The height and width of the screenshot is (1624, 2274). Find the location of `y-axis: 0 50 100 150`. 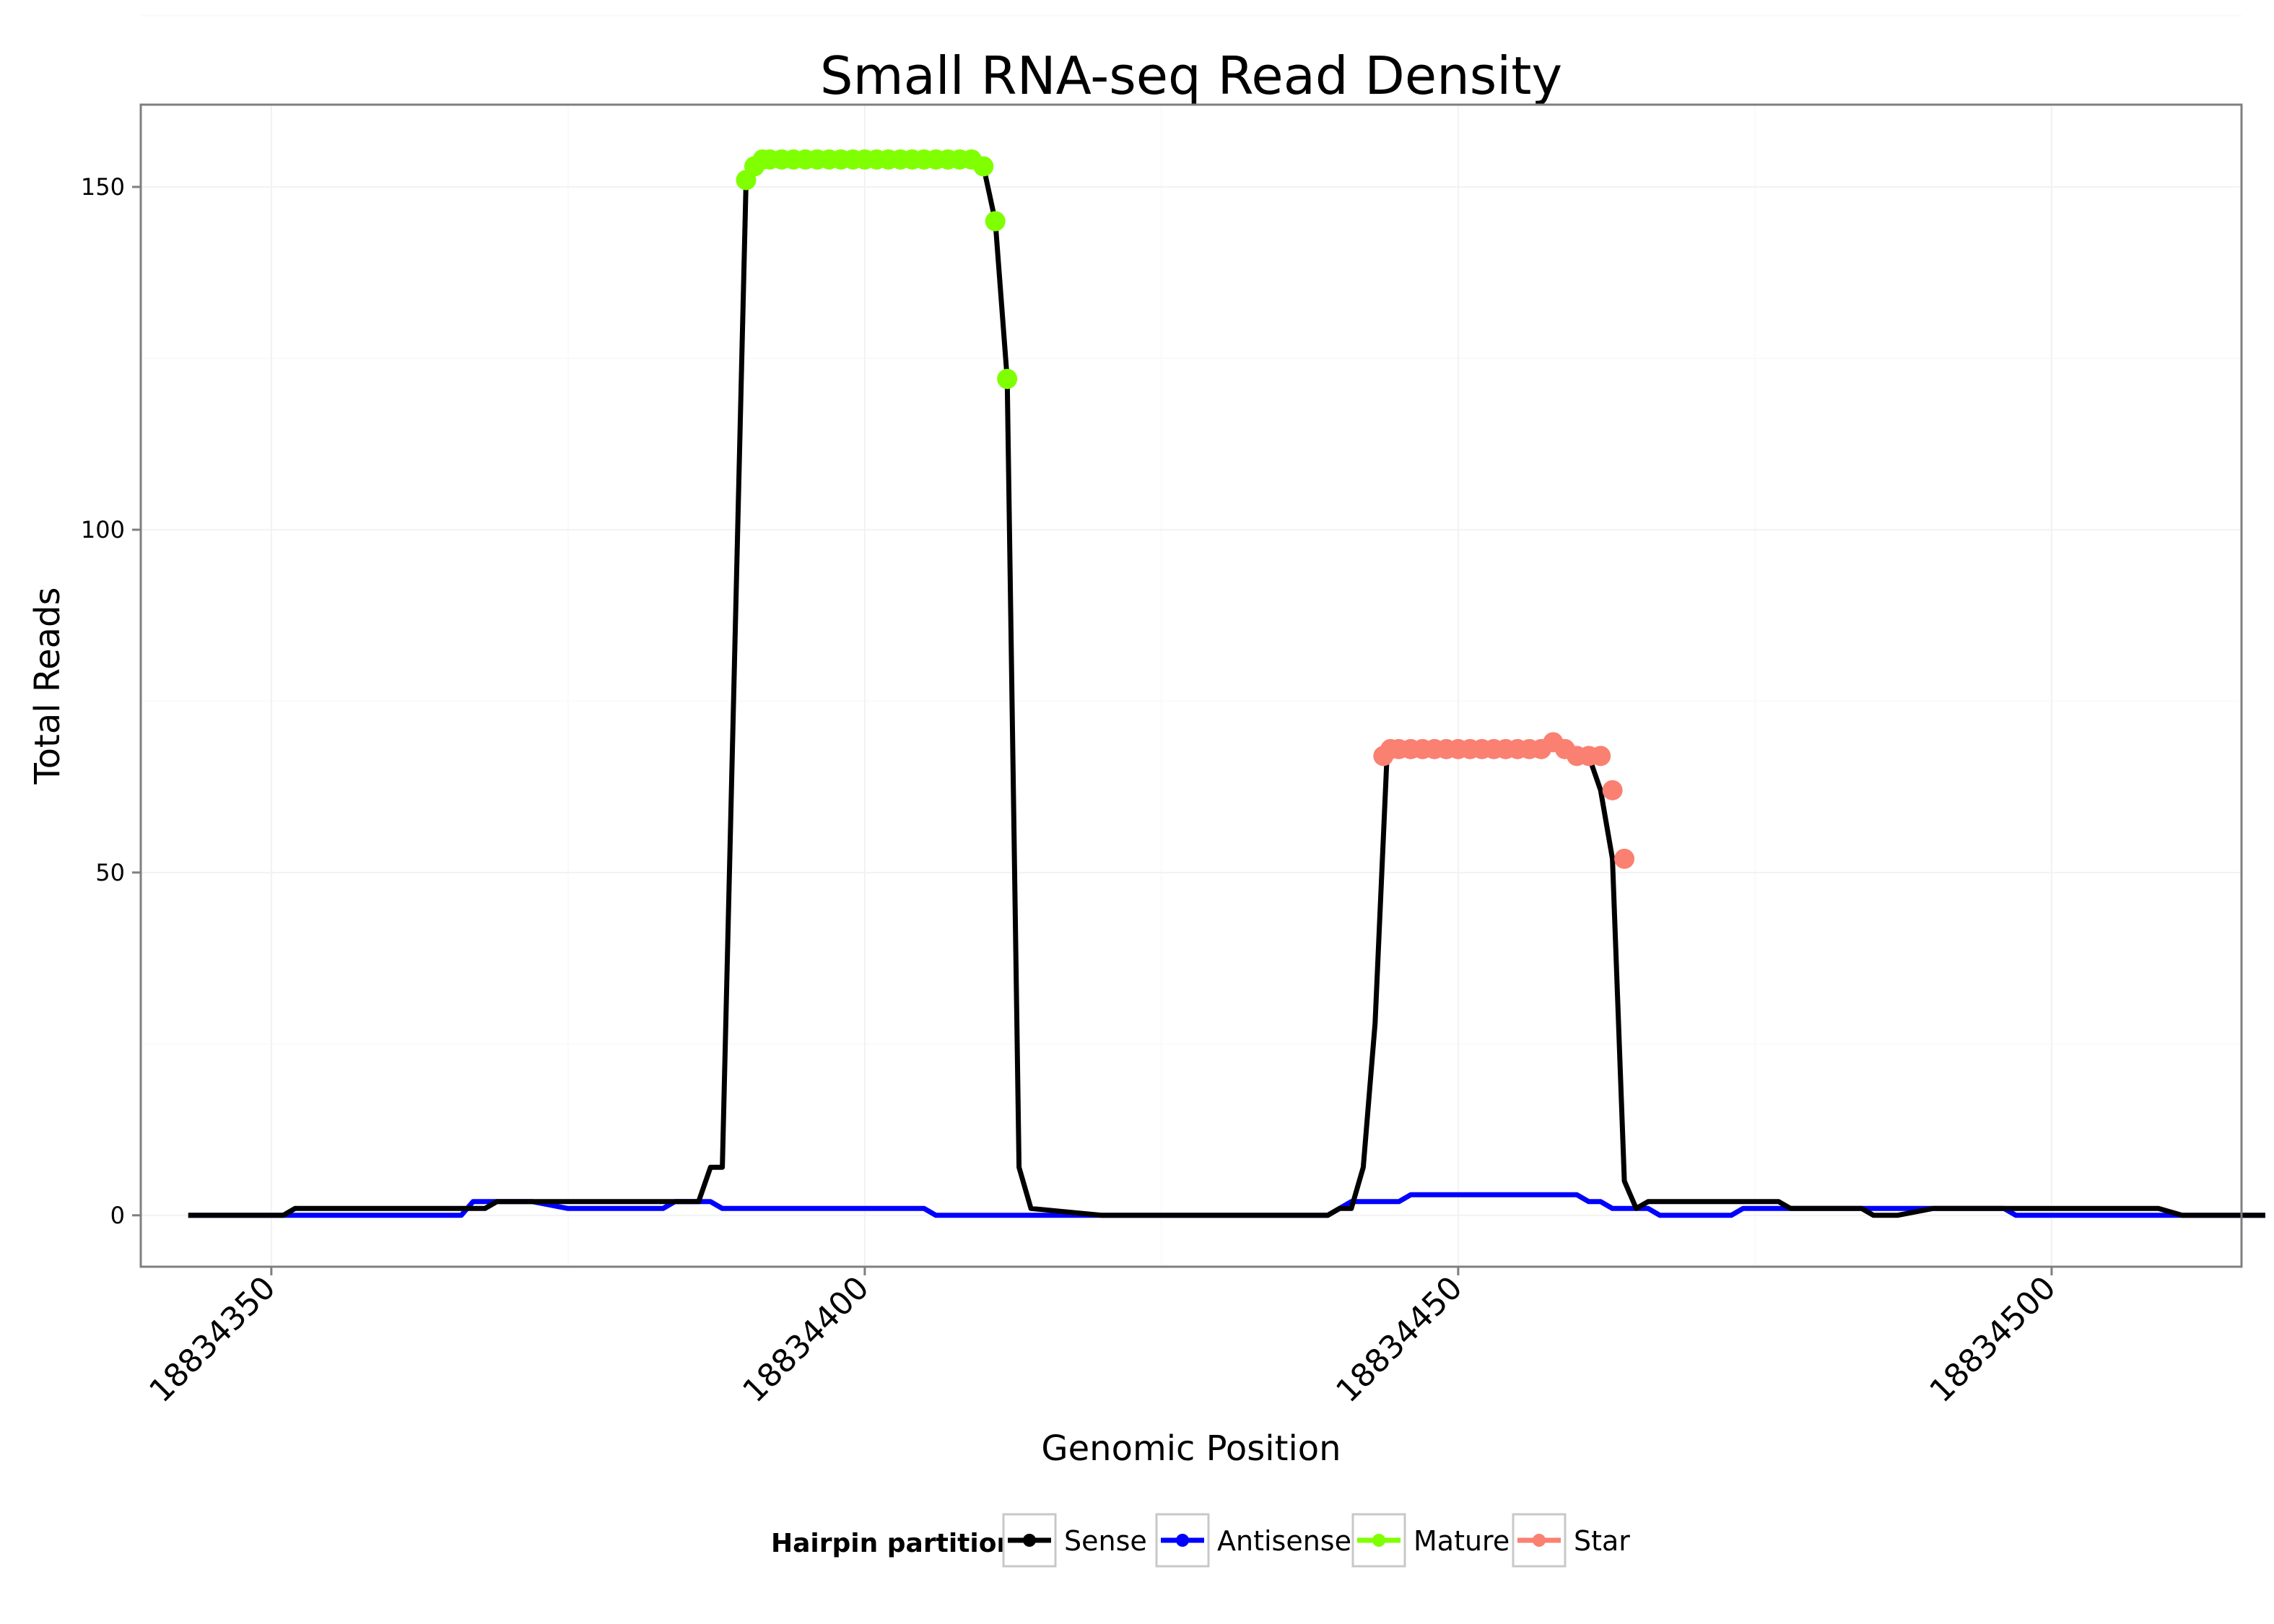

y-axis: 0 50 100 150 is located at coordinates (111, 701).